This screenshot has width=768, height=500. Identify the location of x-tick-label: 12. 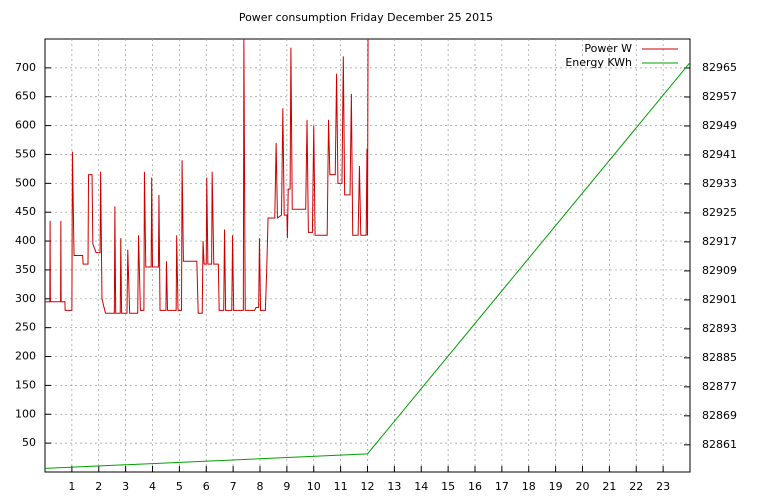
(368, 486).